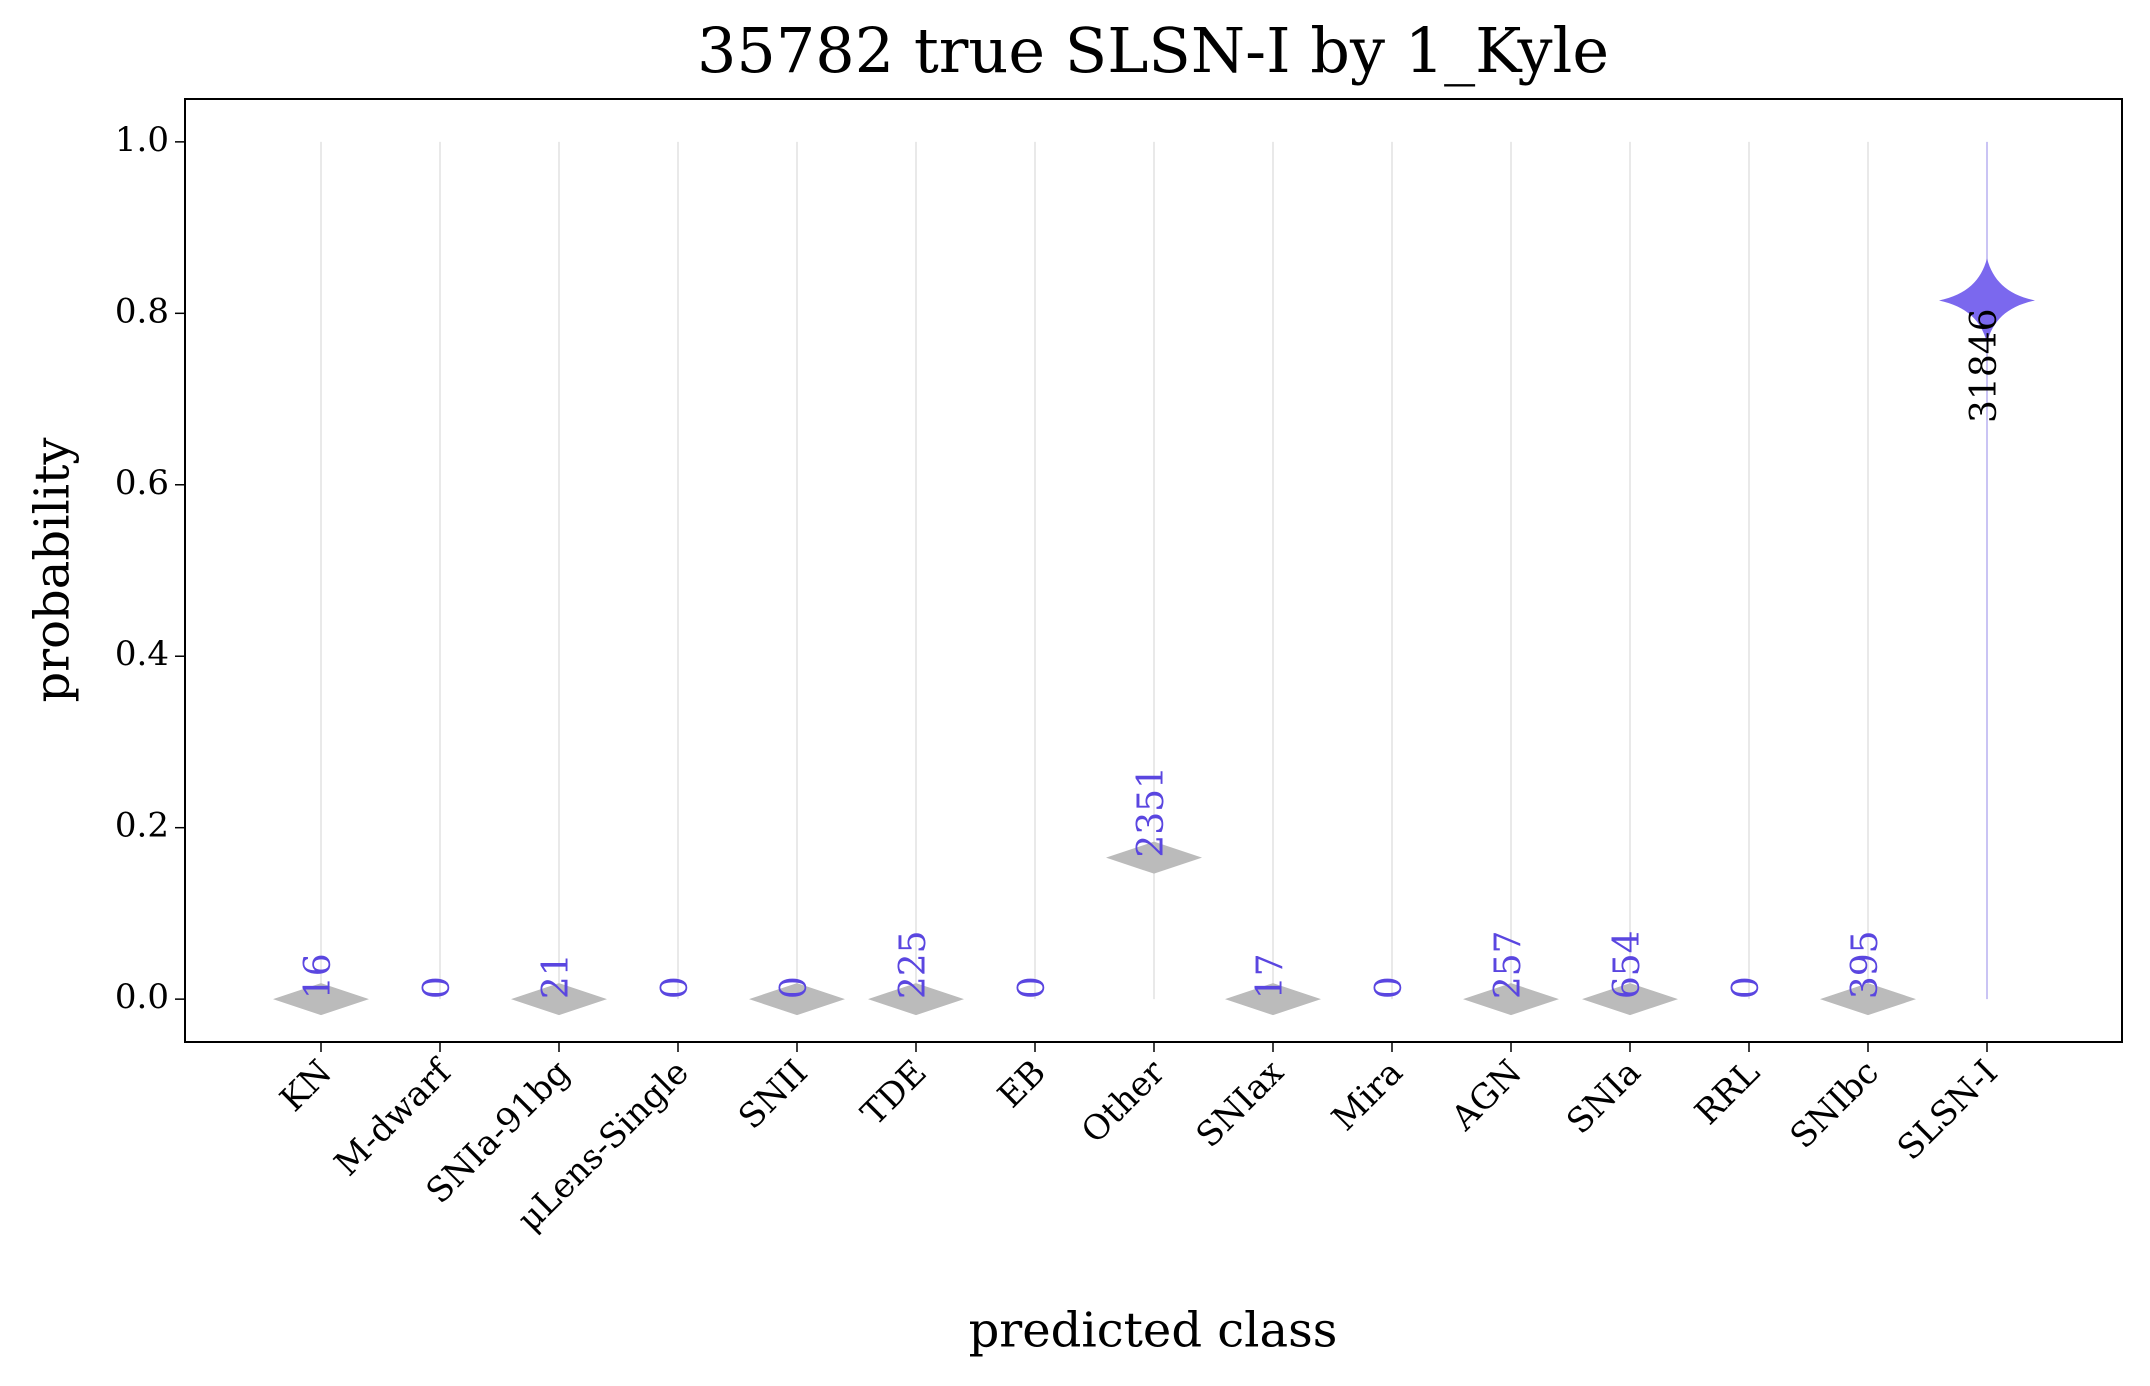 Image resolution: width=2150 pixels, height=1386 pixels. I want to click on x-tick-label: TDE, so click(894, 1092).